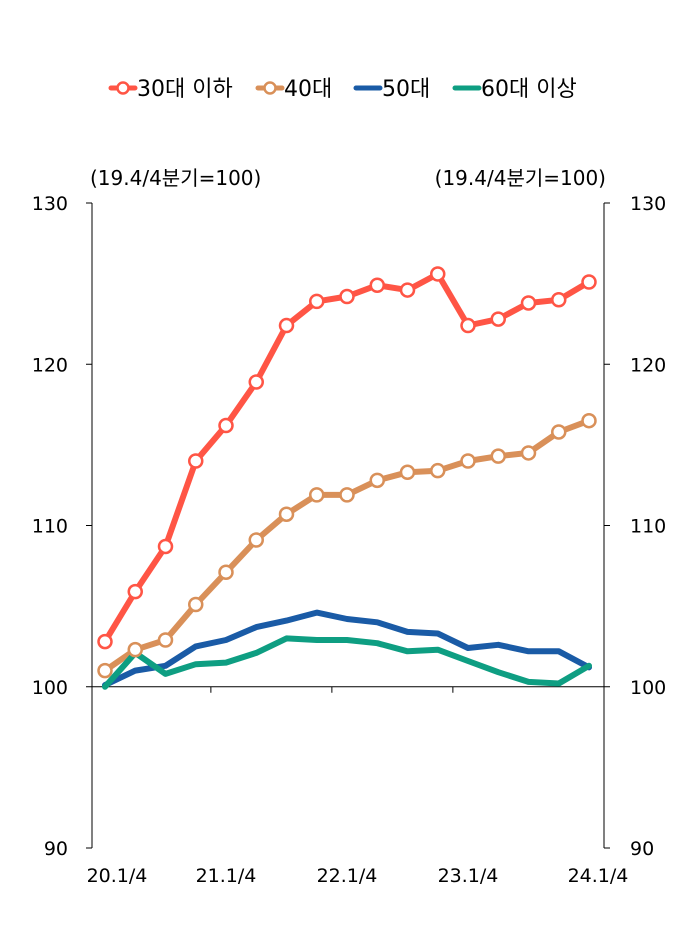  What do you see at coordinates (520, 178) in the screenshot?
I see `right-unit-label: (19.4/4분기=100)` at bounding box center [520, 178].